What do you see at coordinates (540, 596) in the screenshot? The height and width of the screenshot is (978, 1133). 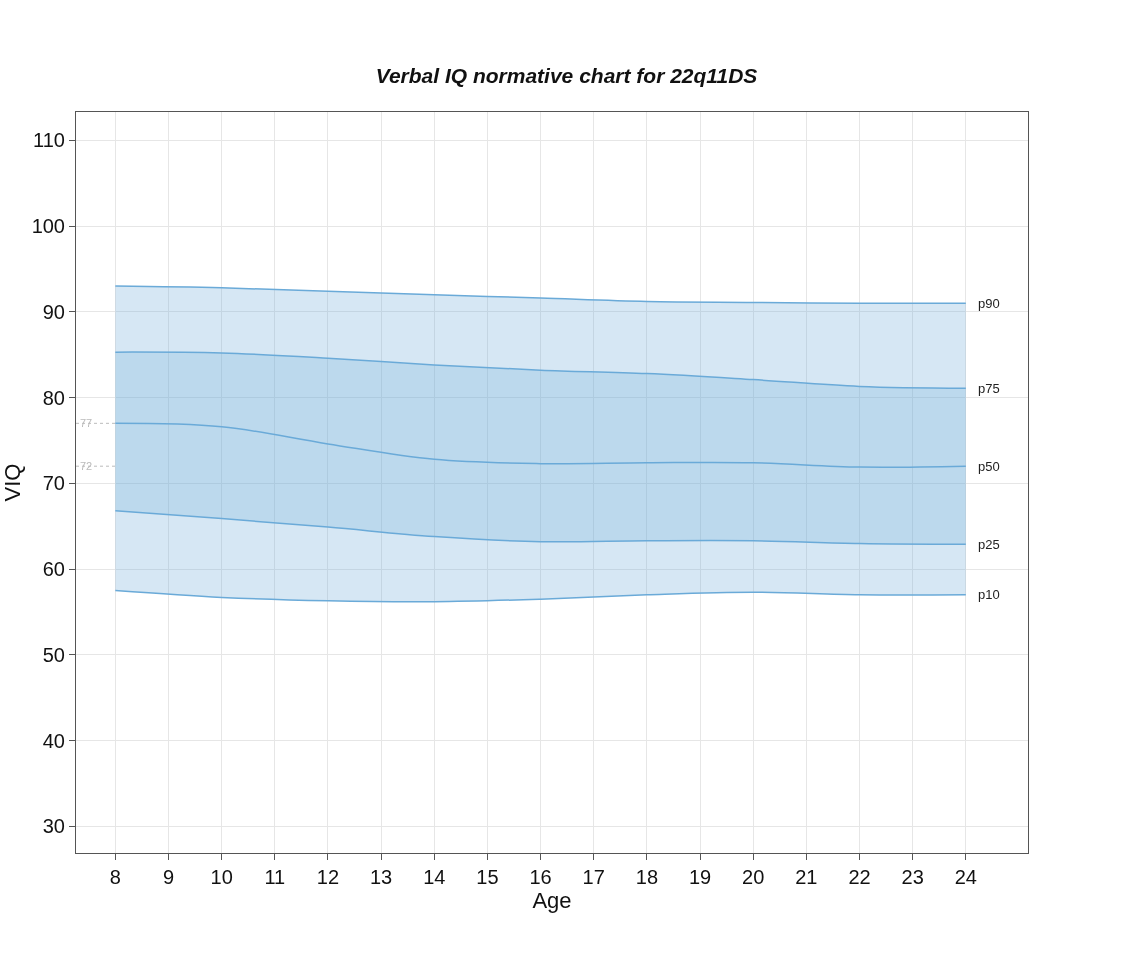 I see `line-series` at bounding box center [540, 596].